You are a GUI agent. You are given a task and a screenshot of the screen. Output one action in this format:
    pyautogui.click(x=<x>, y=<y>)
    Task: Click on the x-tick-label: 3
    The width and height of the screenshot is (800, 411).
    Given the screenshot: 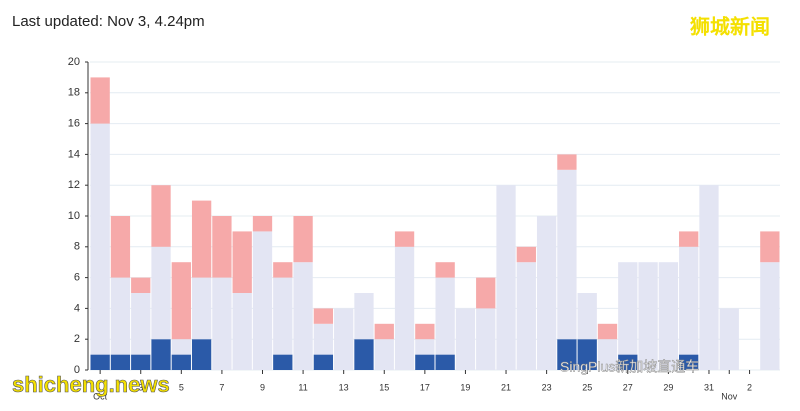 What is the action you would take?
    pyautogui.click(x=140, y=387)
    